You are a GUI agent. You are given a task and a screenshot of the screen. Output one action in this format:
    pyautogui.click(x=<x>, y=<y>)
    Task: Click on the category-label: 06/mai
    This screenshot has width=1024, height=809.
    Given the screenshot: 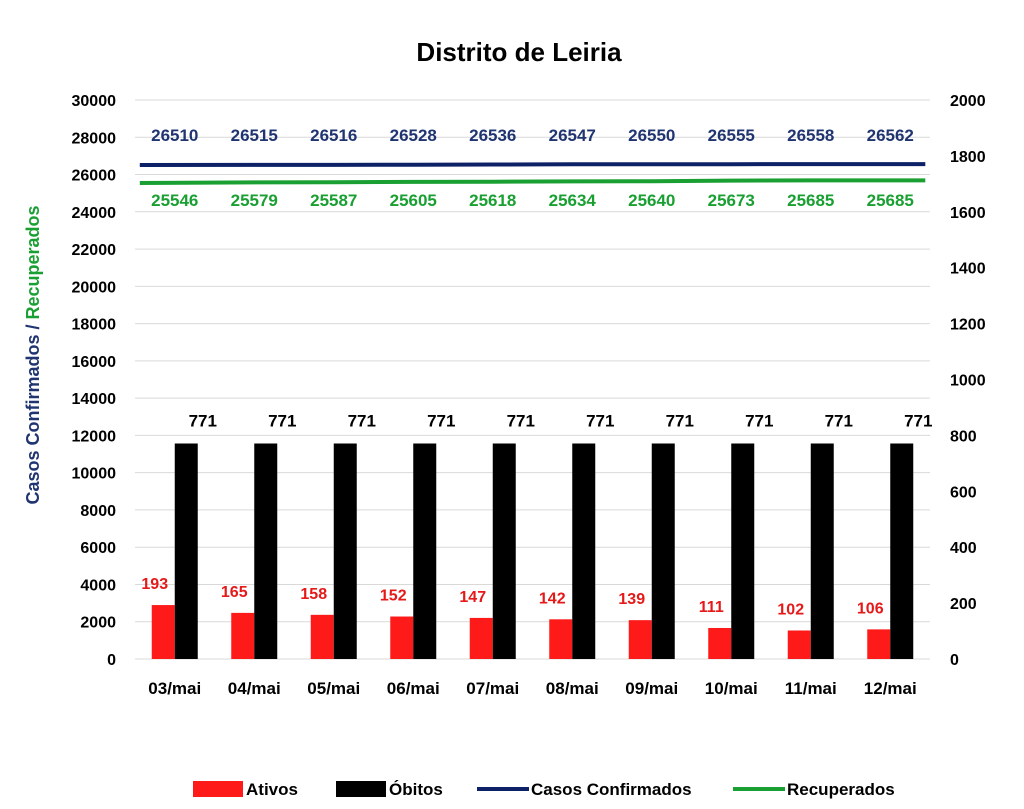 What is the action you would take?
    pyautogui.click(x=413, y=688)
    